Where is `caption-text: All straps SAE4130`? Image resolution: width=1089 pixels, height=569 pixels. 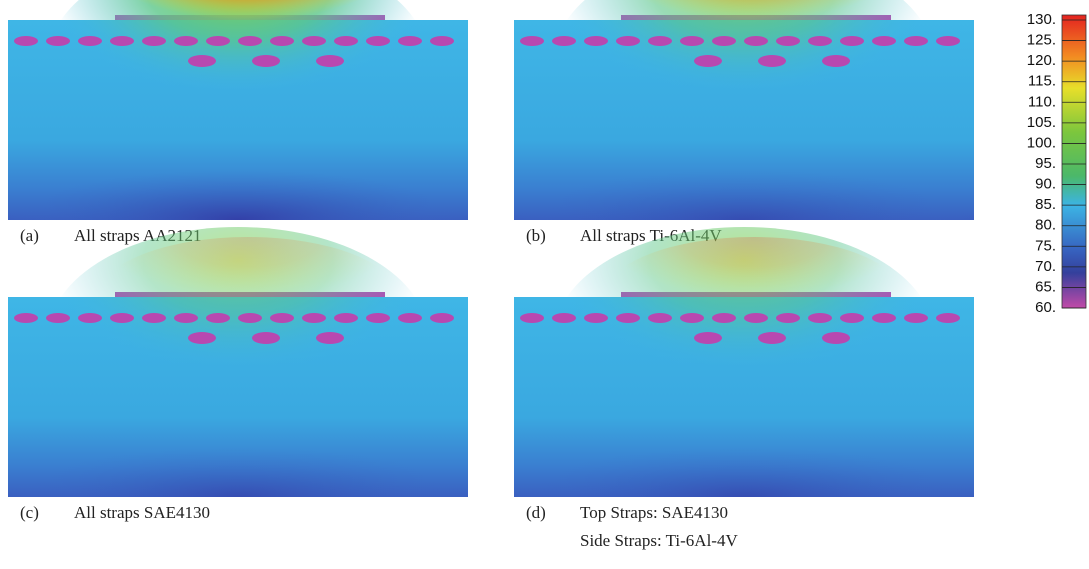
caption-text: All straps SAE4130 is located at coordinates (142, 512).